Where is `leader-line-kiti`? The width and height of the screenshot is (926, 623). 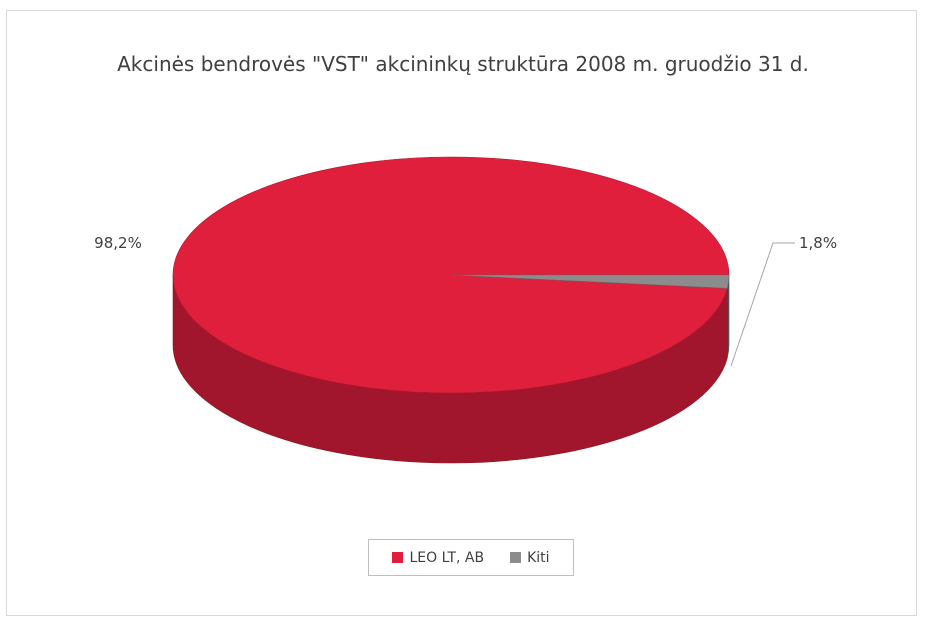
leader-line-kiti is located at coordinates (762, 304).